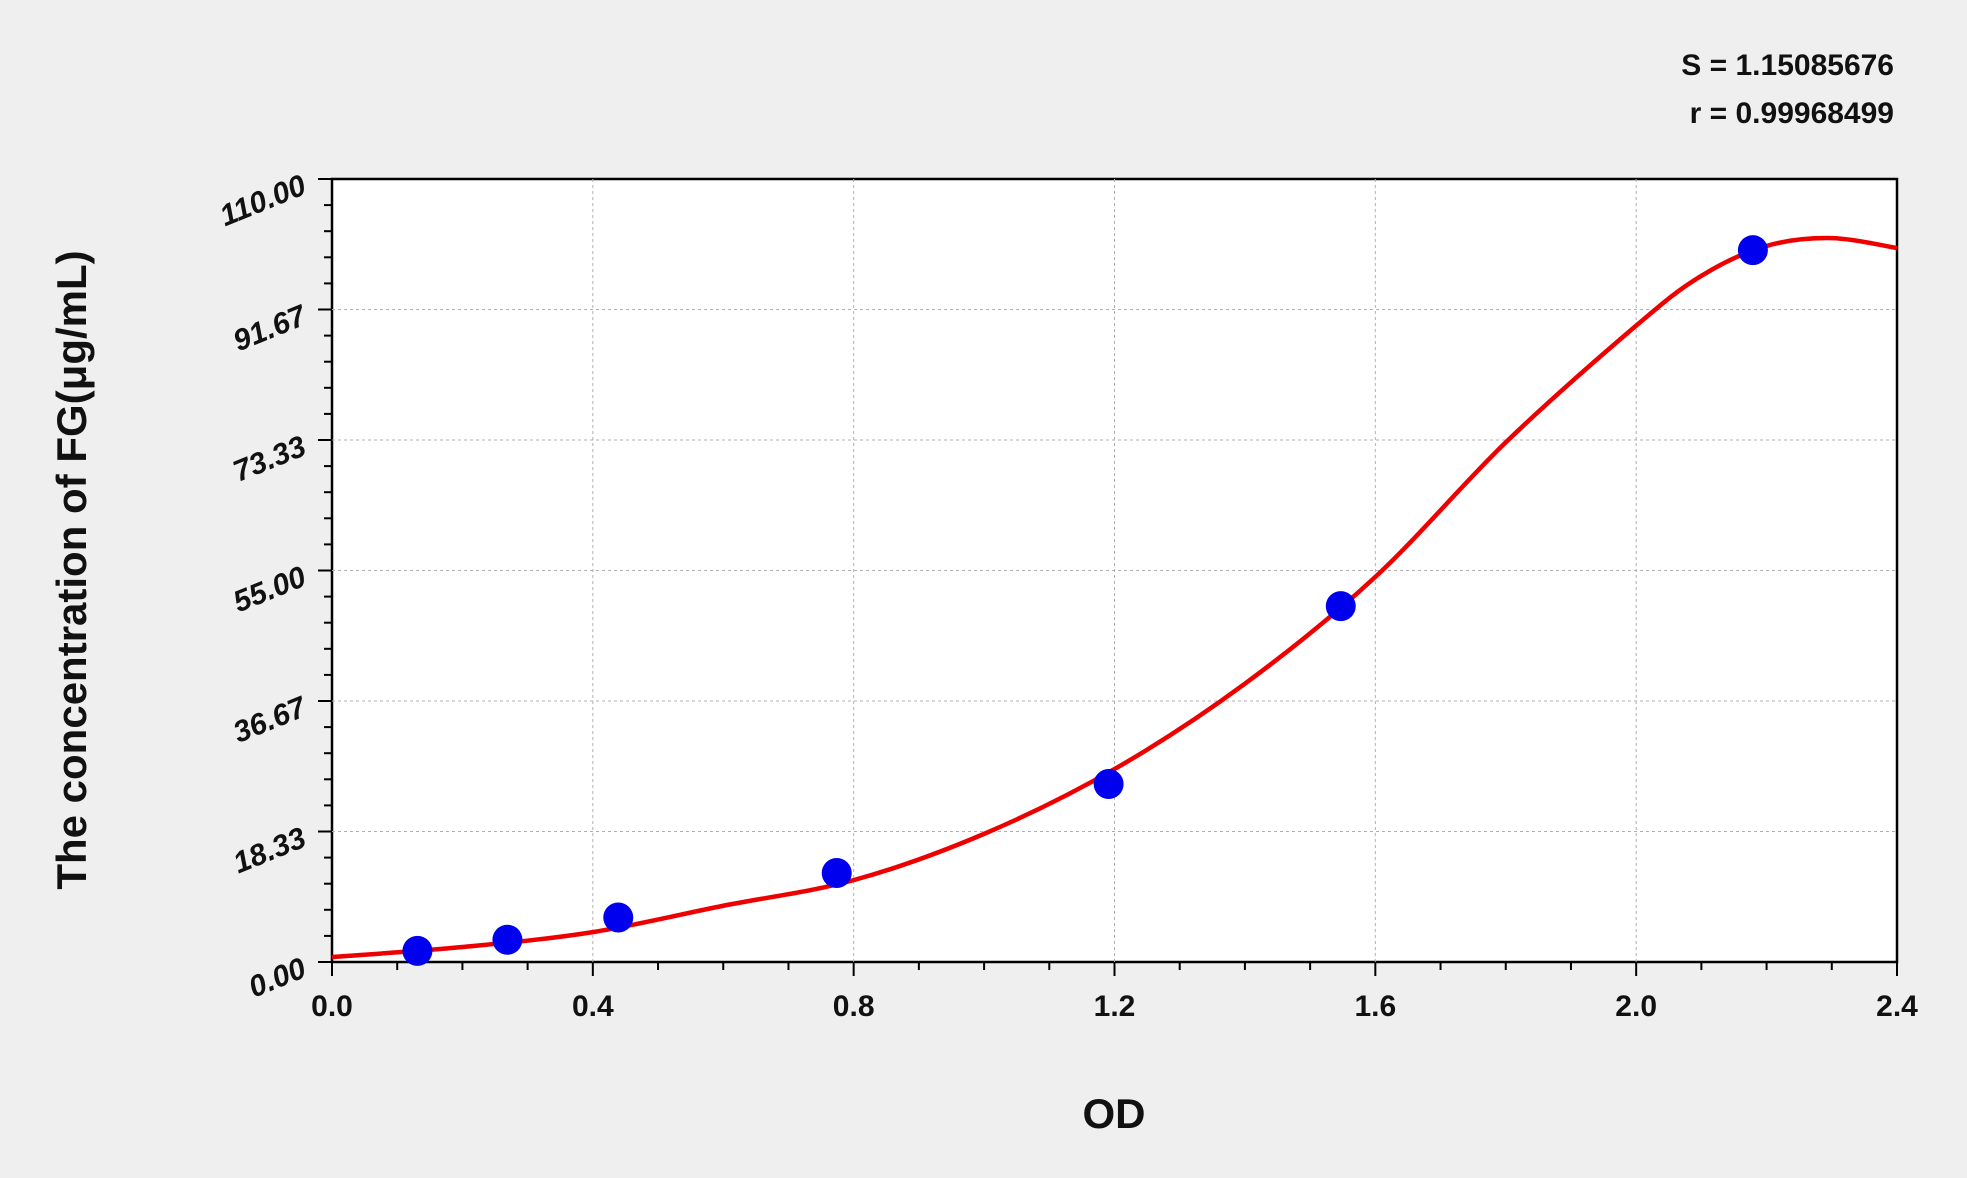 The height and width of the screenshot is (1178, 1967). Describe the element at coordinates (854, 1006) in the screenshot. I see `x-tick-label: 0.8` at that location.